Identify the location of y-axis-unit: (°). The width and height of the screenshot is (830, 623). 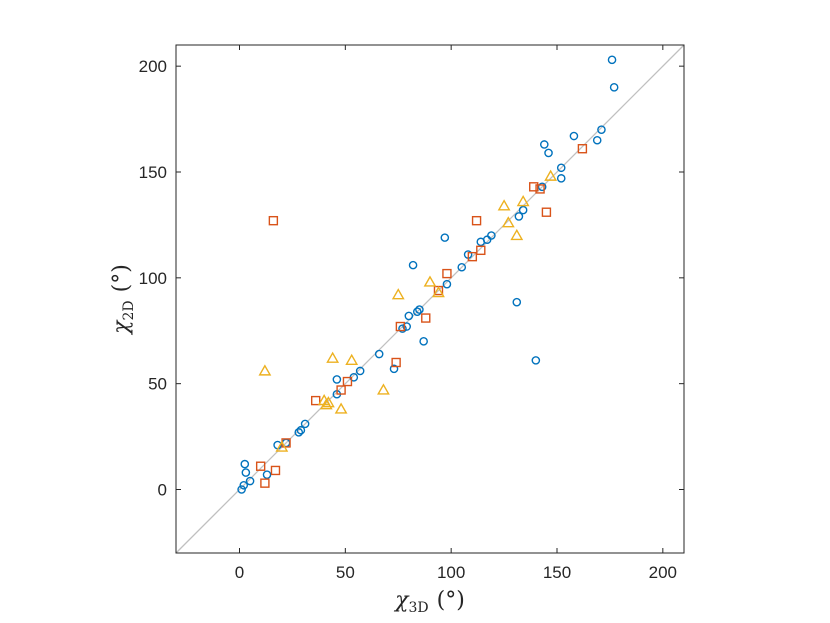
(121, 278).